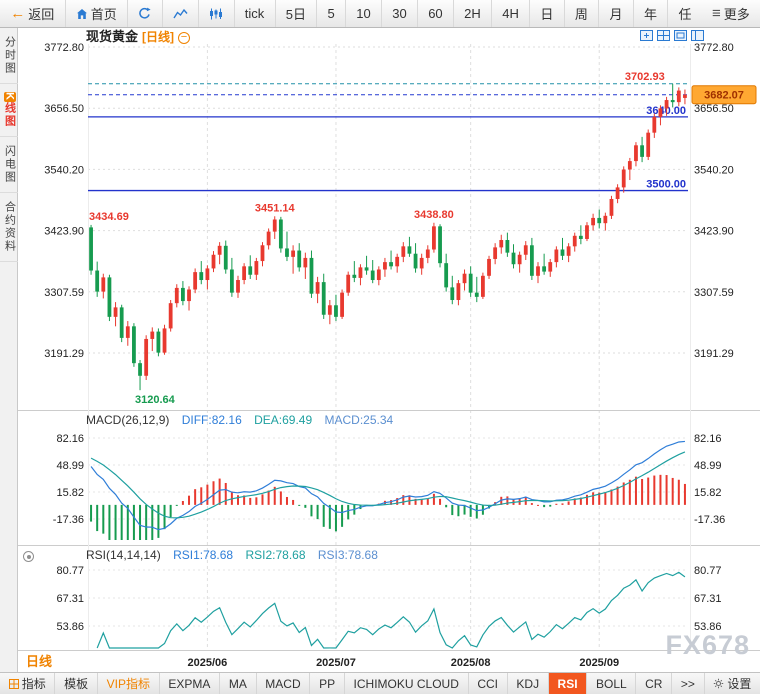  What do you see at coordinates (708, 439) in the screenshot?
I see `svg-text: 82.16` at bounding box center [708, 439].